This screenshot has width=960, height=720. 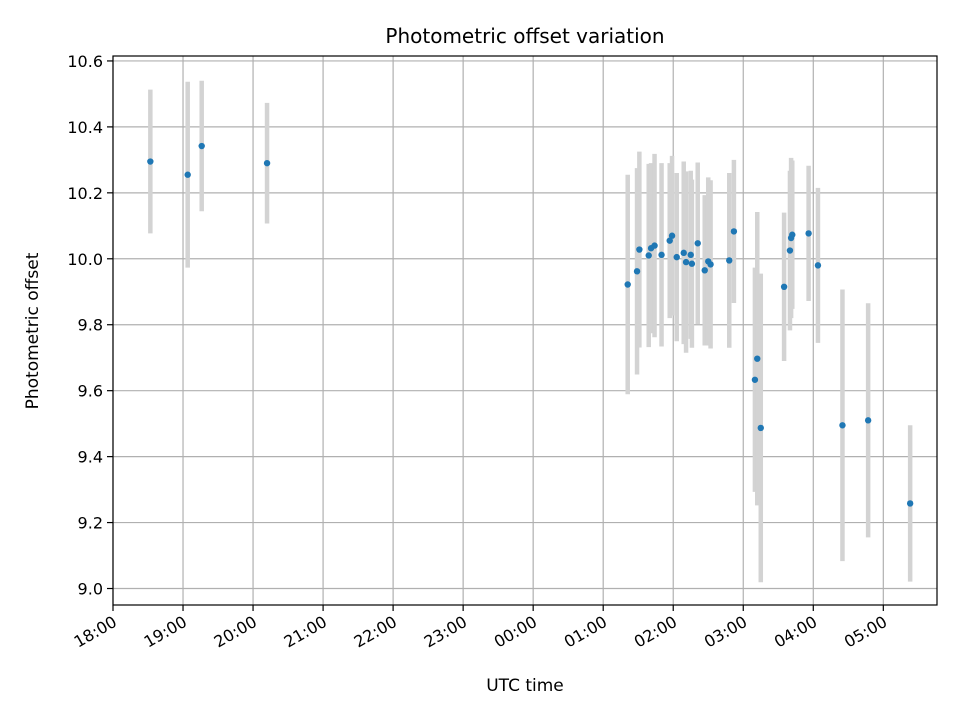 What do you see at coordinates (85, 61) in the screenshot?
I see `y-tick-label: 10.6` at bounding box center [85, 61].